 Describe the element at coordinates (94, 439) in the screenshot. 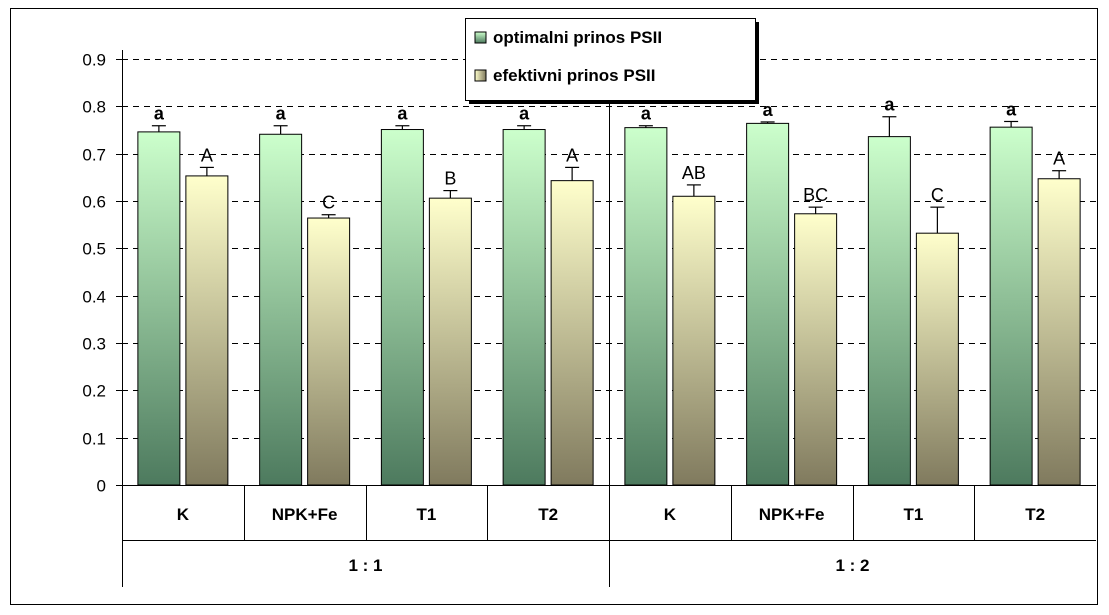

I see `y-tick-label: 0.1` at that location.